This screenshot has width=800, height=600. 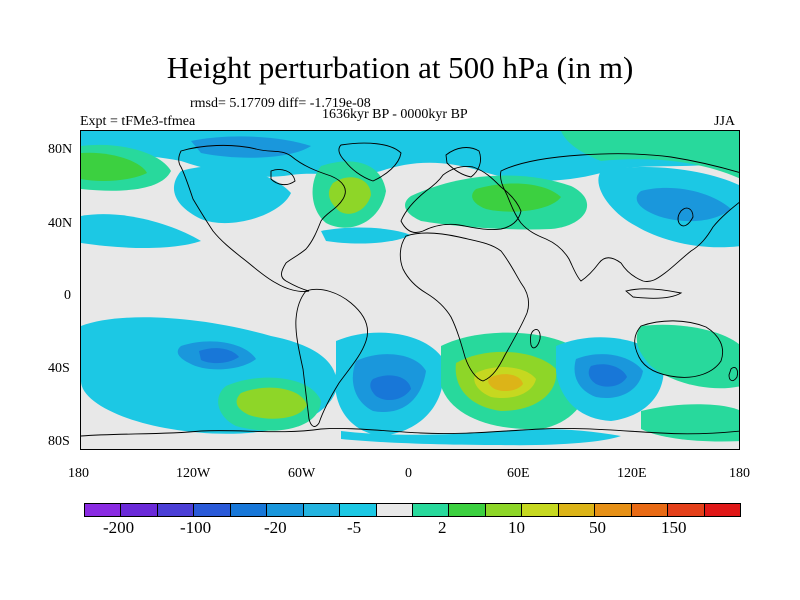 I want to click on legend-label-10: 10, so click(x=516, y=527).